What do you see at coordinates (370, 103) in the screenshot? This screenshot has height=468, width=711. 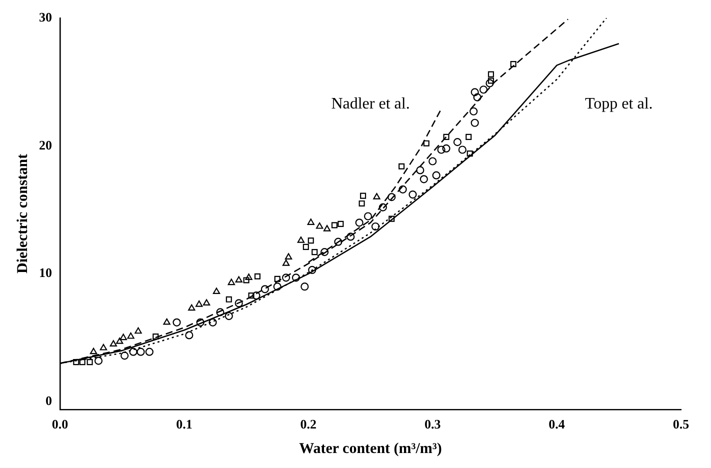 I see `annotation: Nadler et al.` at bounding box center [370, 103].